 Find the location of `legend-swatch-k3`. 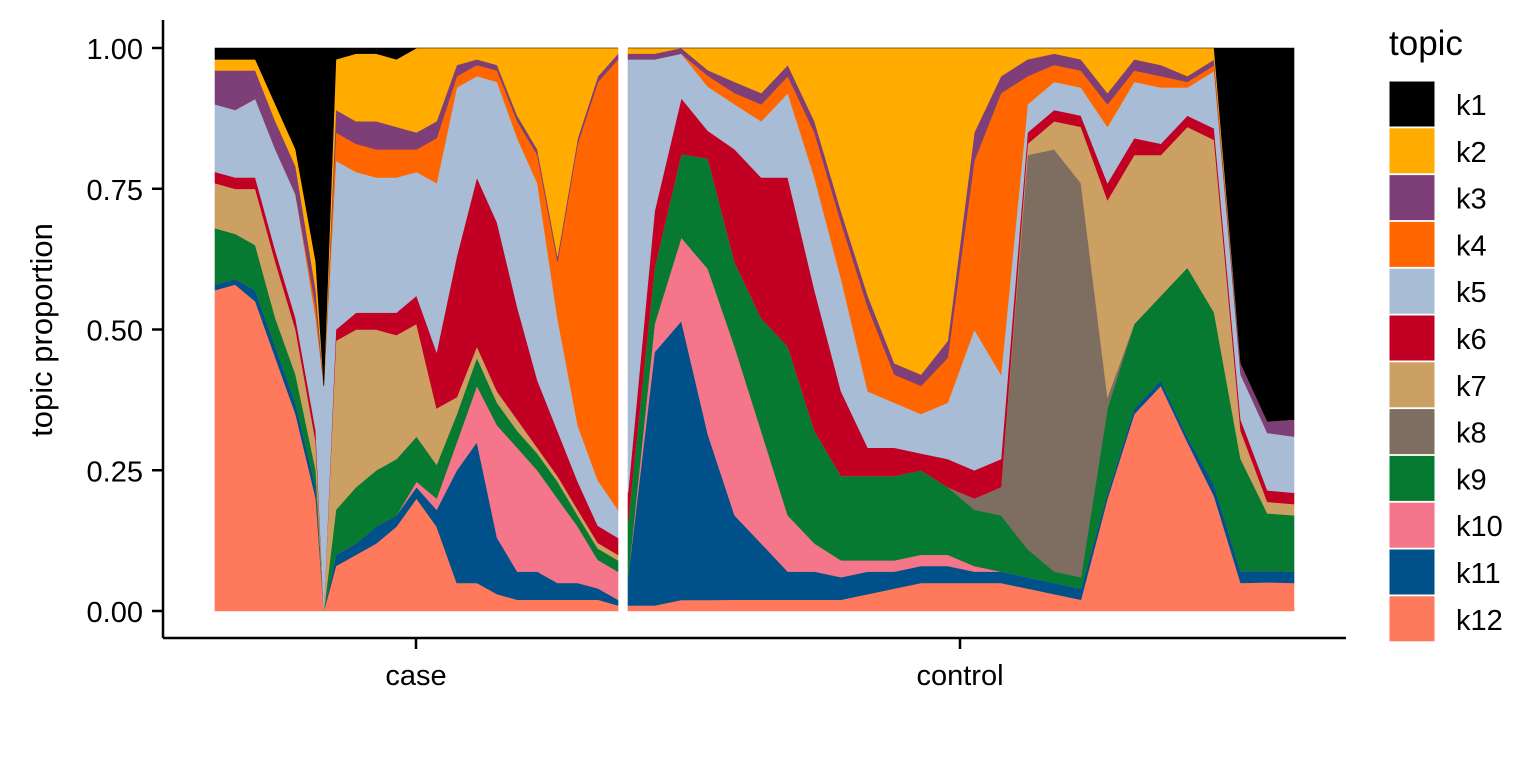

legend-swatch-k3 is located at coordinates (1412, 198).